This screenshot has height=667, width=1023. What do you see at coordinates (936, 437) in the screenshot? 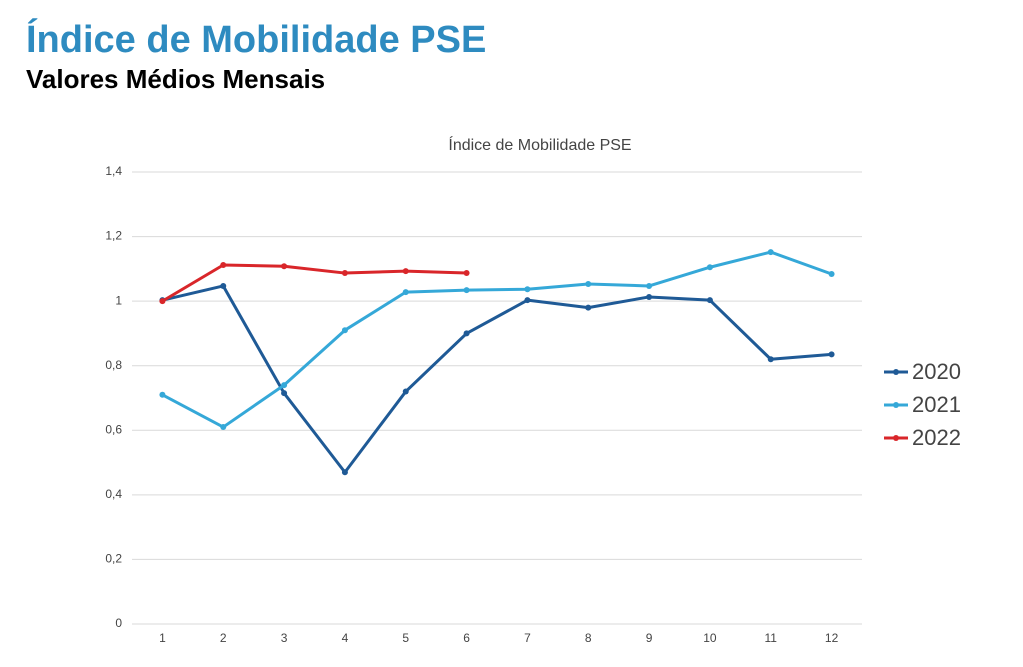
I see `legend-label: 2022` at bounding box center [936, 437].